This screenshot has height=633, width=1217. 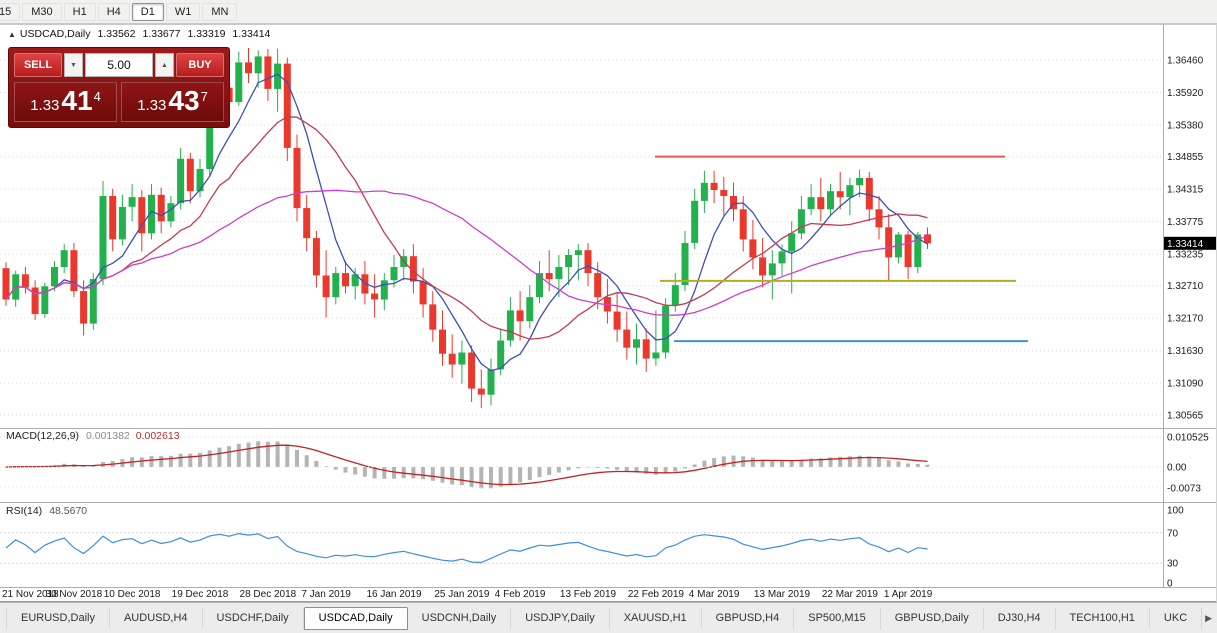 I want to click on timeframe-toolbar: 15 M30 H1 H4 D1 W1 MN, so click(x=608, y=12).